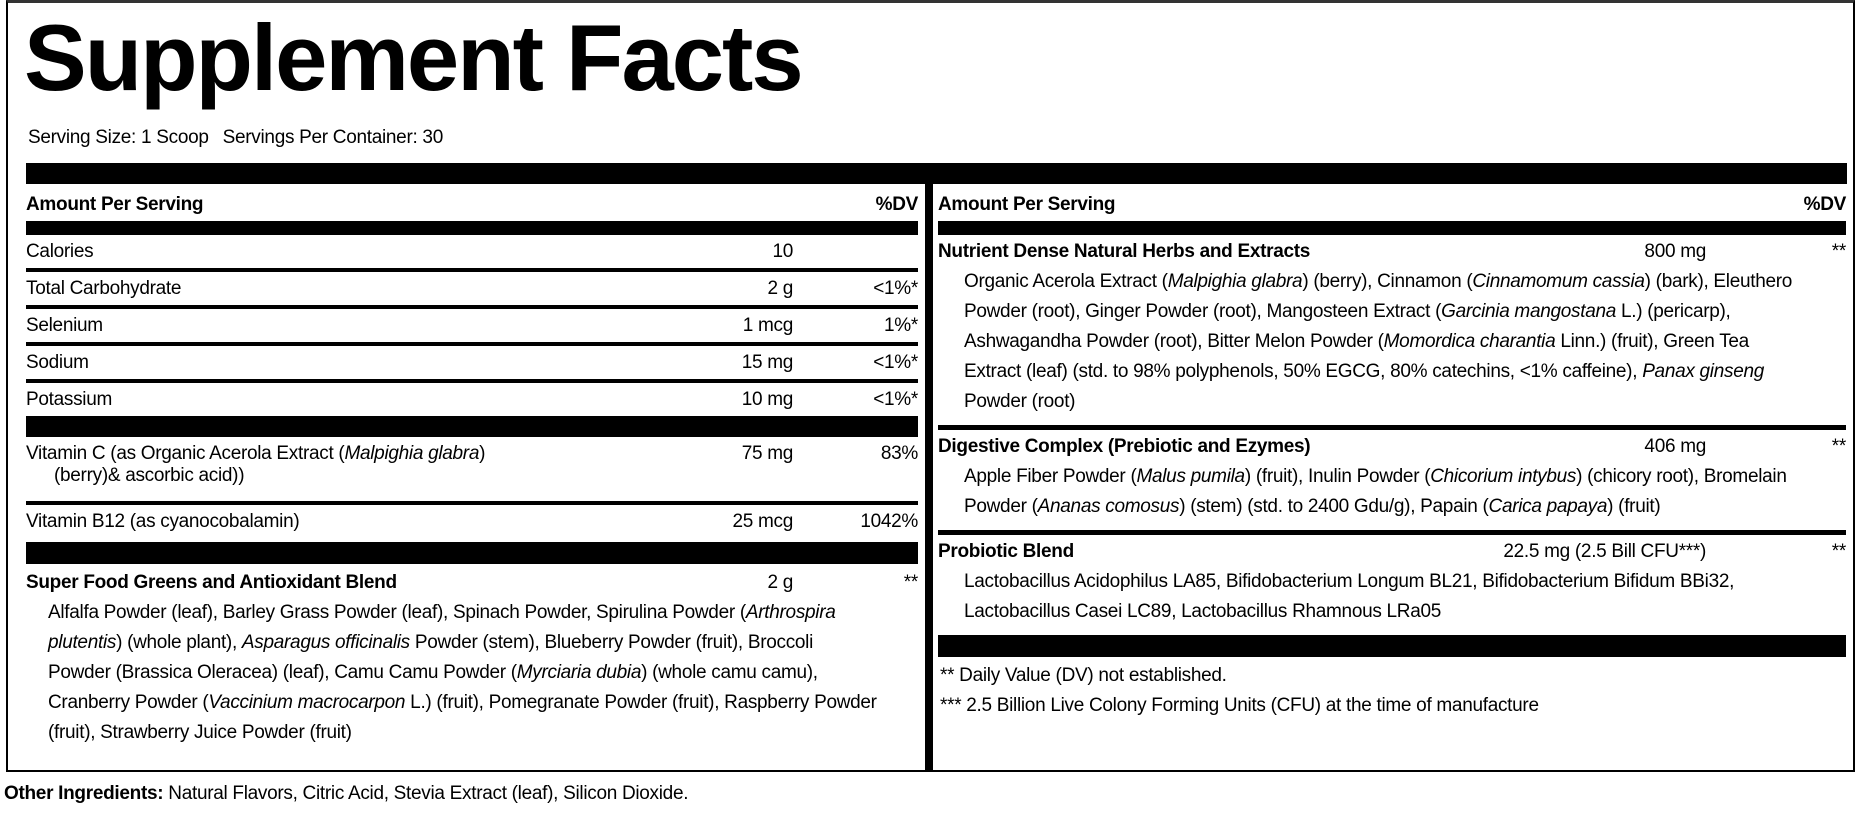 This screenshot has width=1860, height=822. Describe the element at coordinates (104, 288) in the screenshot. I see `nutrient-name: Total Carbohydrate` at that location.